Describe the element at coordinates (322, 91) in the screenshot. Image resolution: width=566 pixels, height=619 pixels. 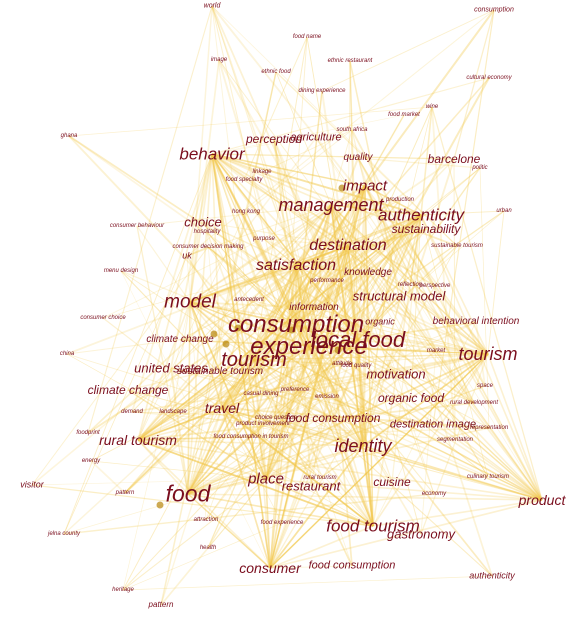
I see `term-dining-experience: dining experience` at that location.